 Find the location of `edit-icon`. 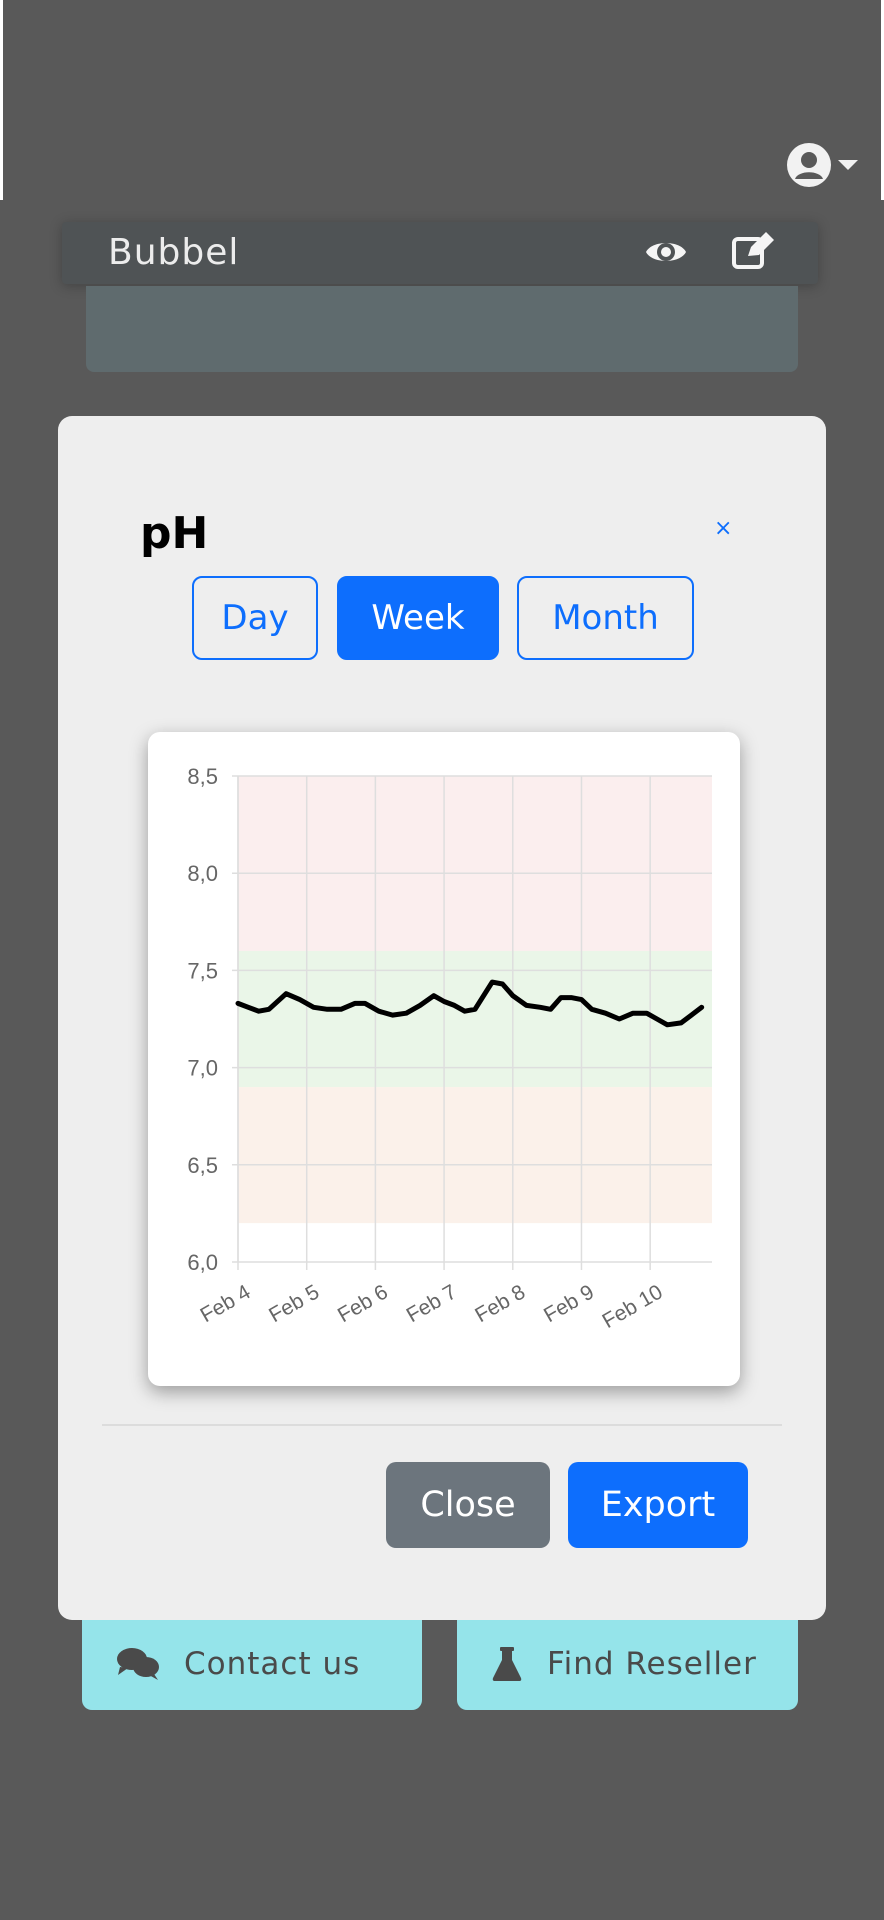

edit-icon is located at coordinates (753, 251).